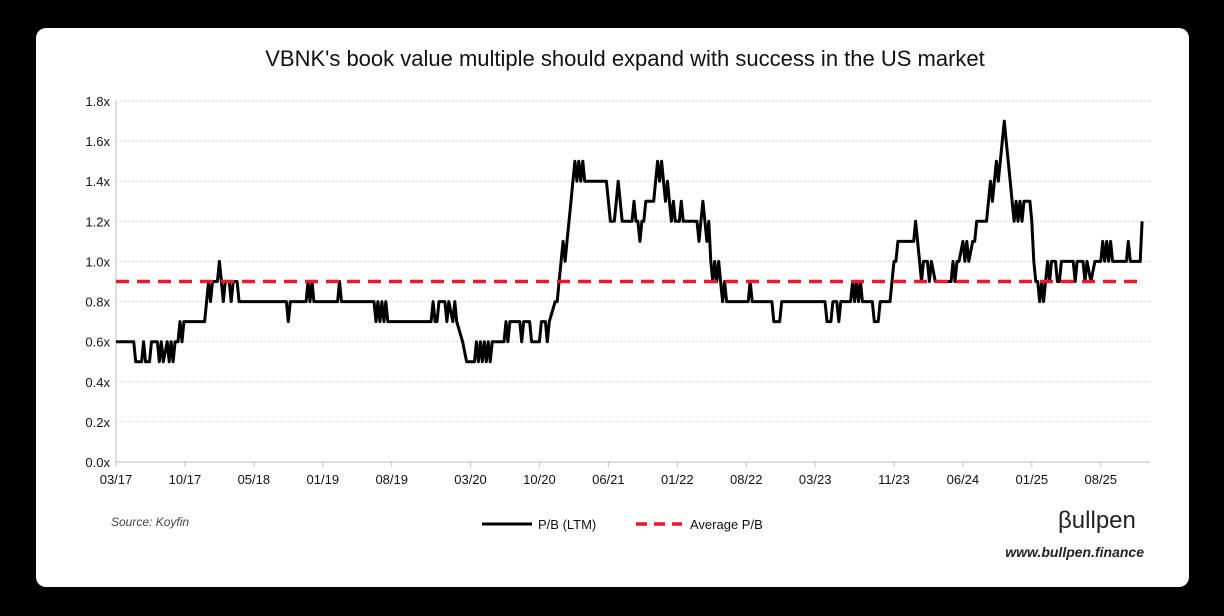 Image resolution: width=1224 pixels, height=616 pixels. I want to click on y-tick-label: 1.4x, so click(97, 181).